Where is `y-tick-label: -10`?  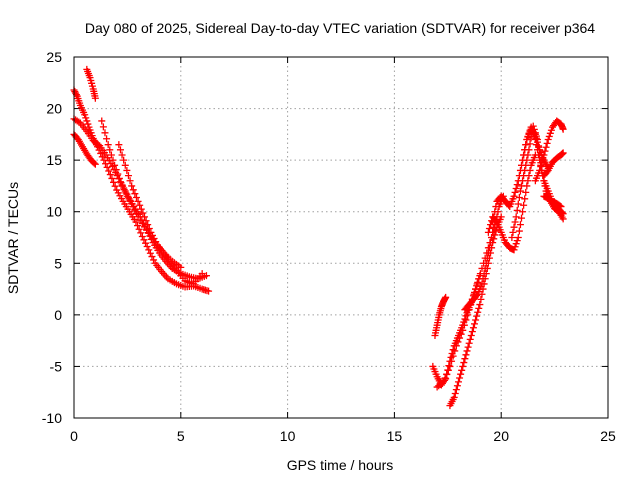
y-tick-label: -10 is located at coordinates (52, 418).